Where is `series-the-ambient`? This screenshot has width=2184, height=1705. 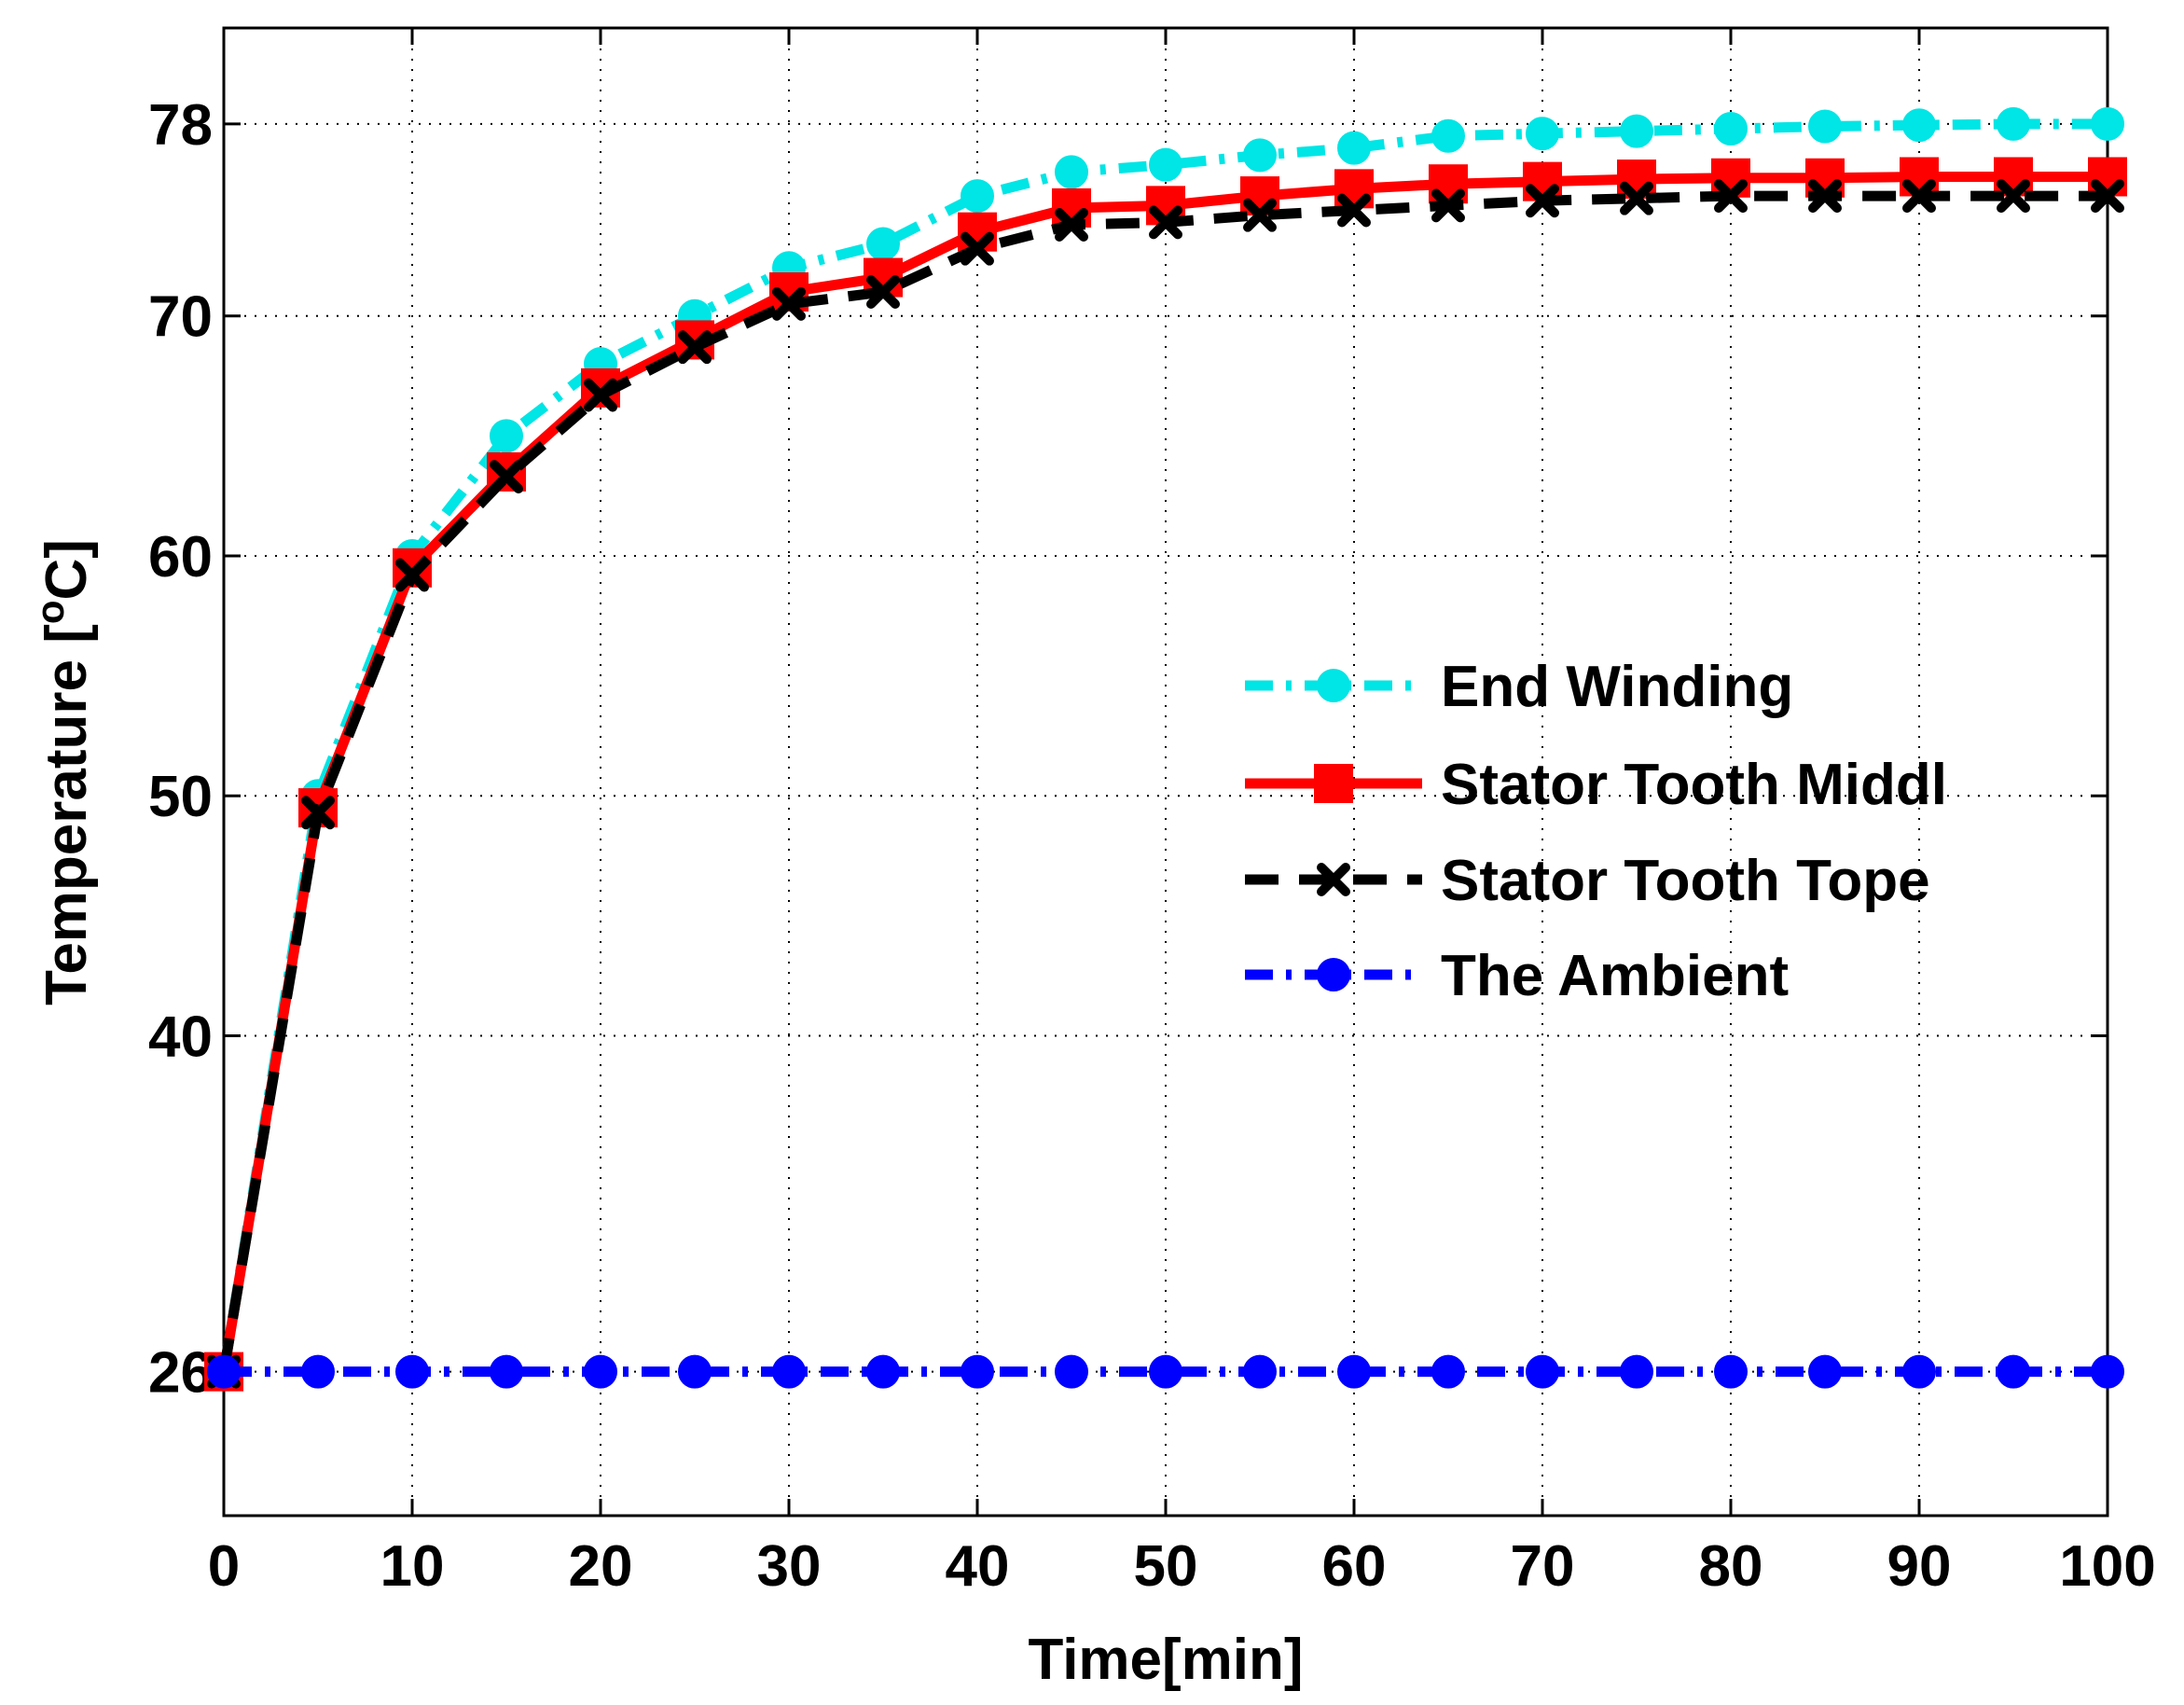
series-the-ambient is located at coordinates (1165, 1371).